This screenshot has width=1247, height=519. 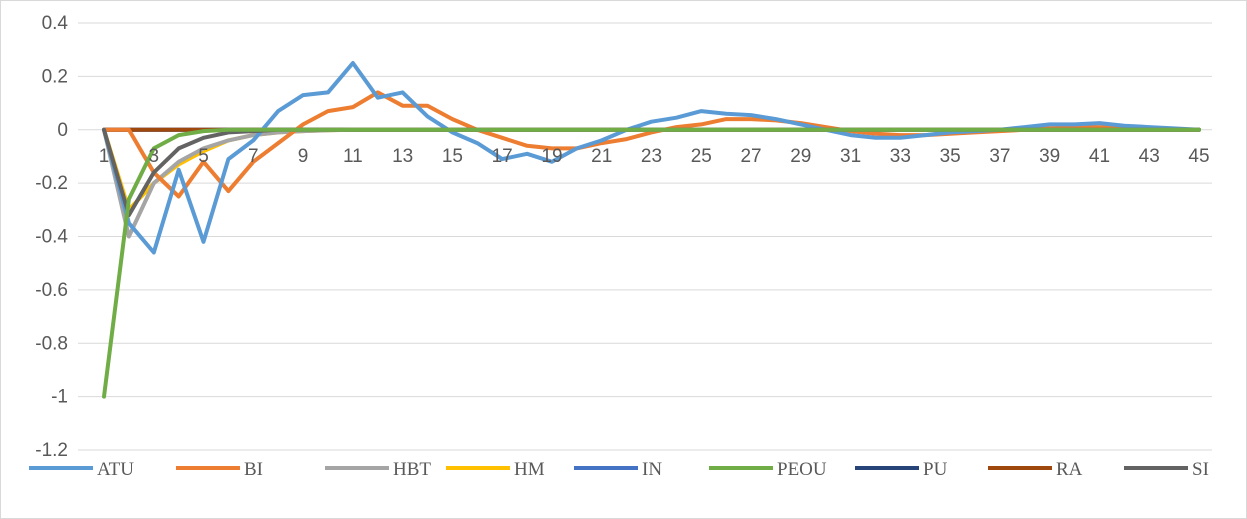 What do you see at coordinates (1198, 156) in the screenshot?
I see `x-tick-label: 45` at bounding box center [1198, 156].